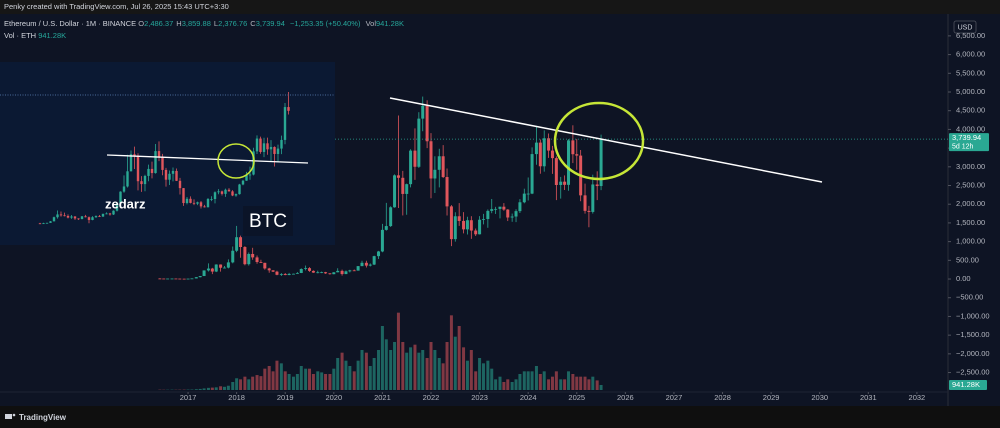 The width and height of the screenshot is (1000, 428). What do you see at coordinates (973, 353) in the screenshot?
I see `y-tick-label: −2,000.00` at bounding box center [973, 353].